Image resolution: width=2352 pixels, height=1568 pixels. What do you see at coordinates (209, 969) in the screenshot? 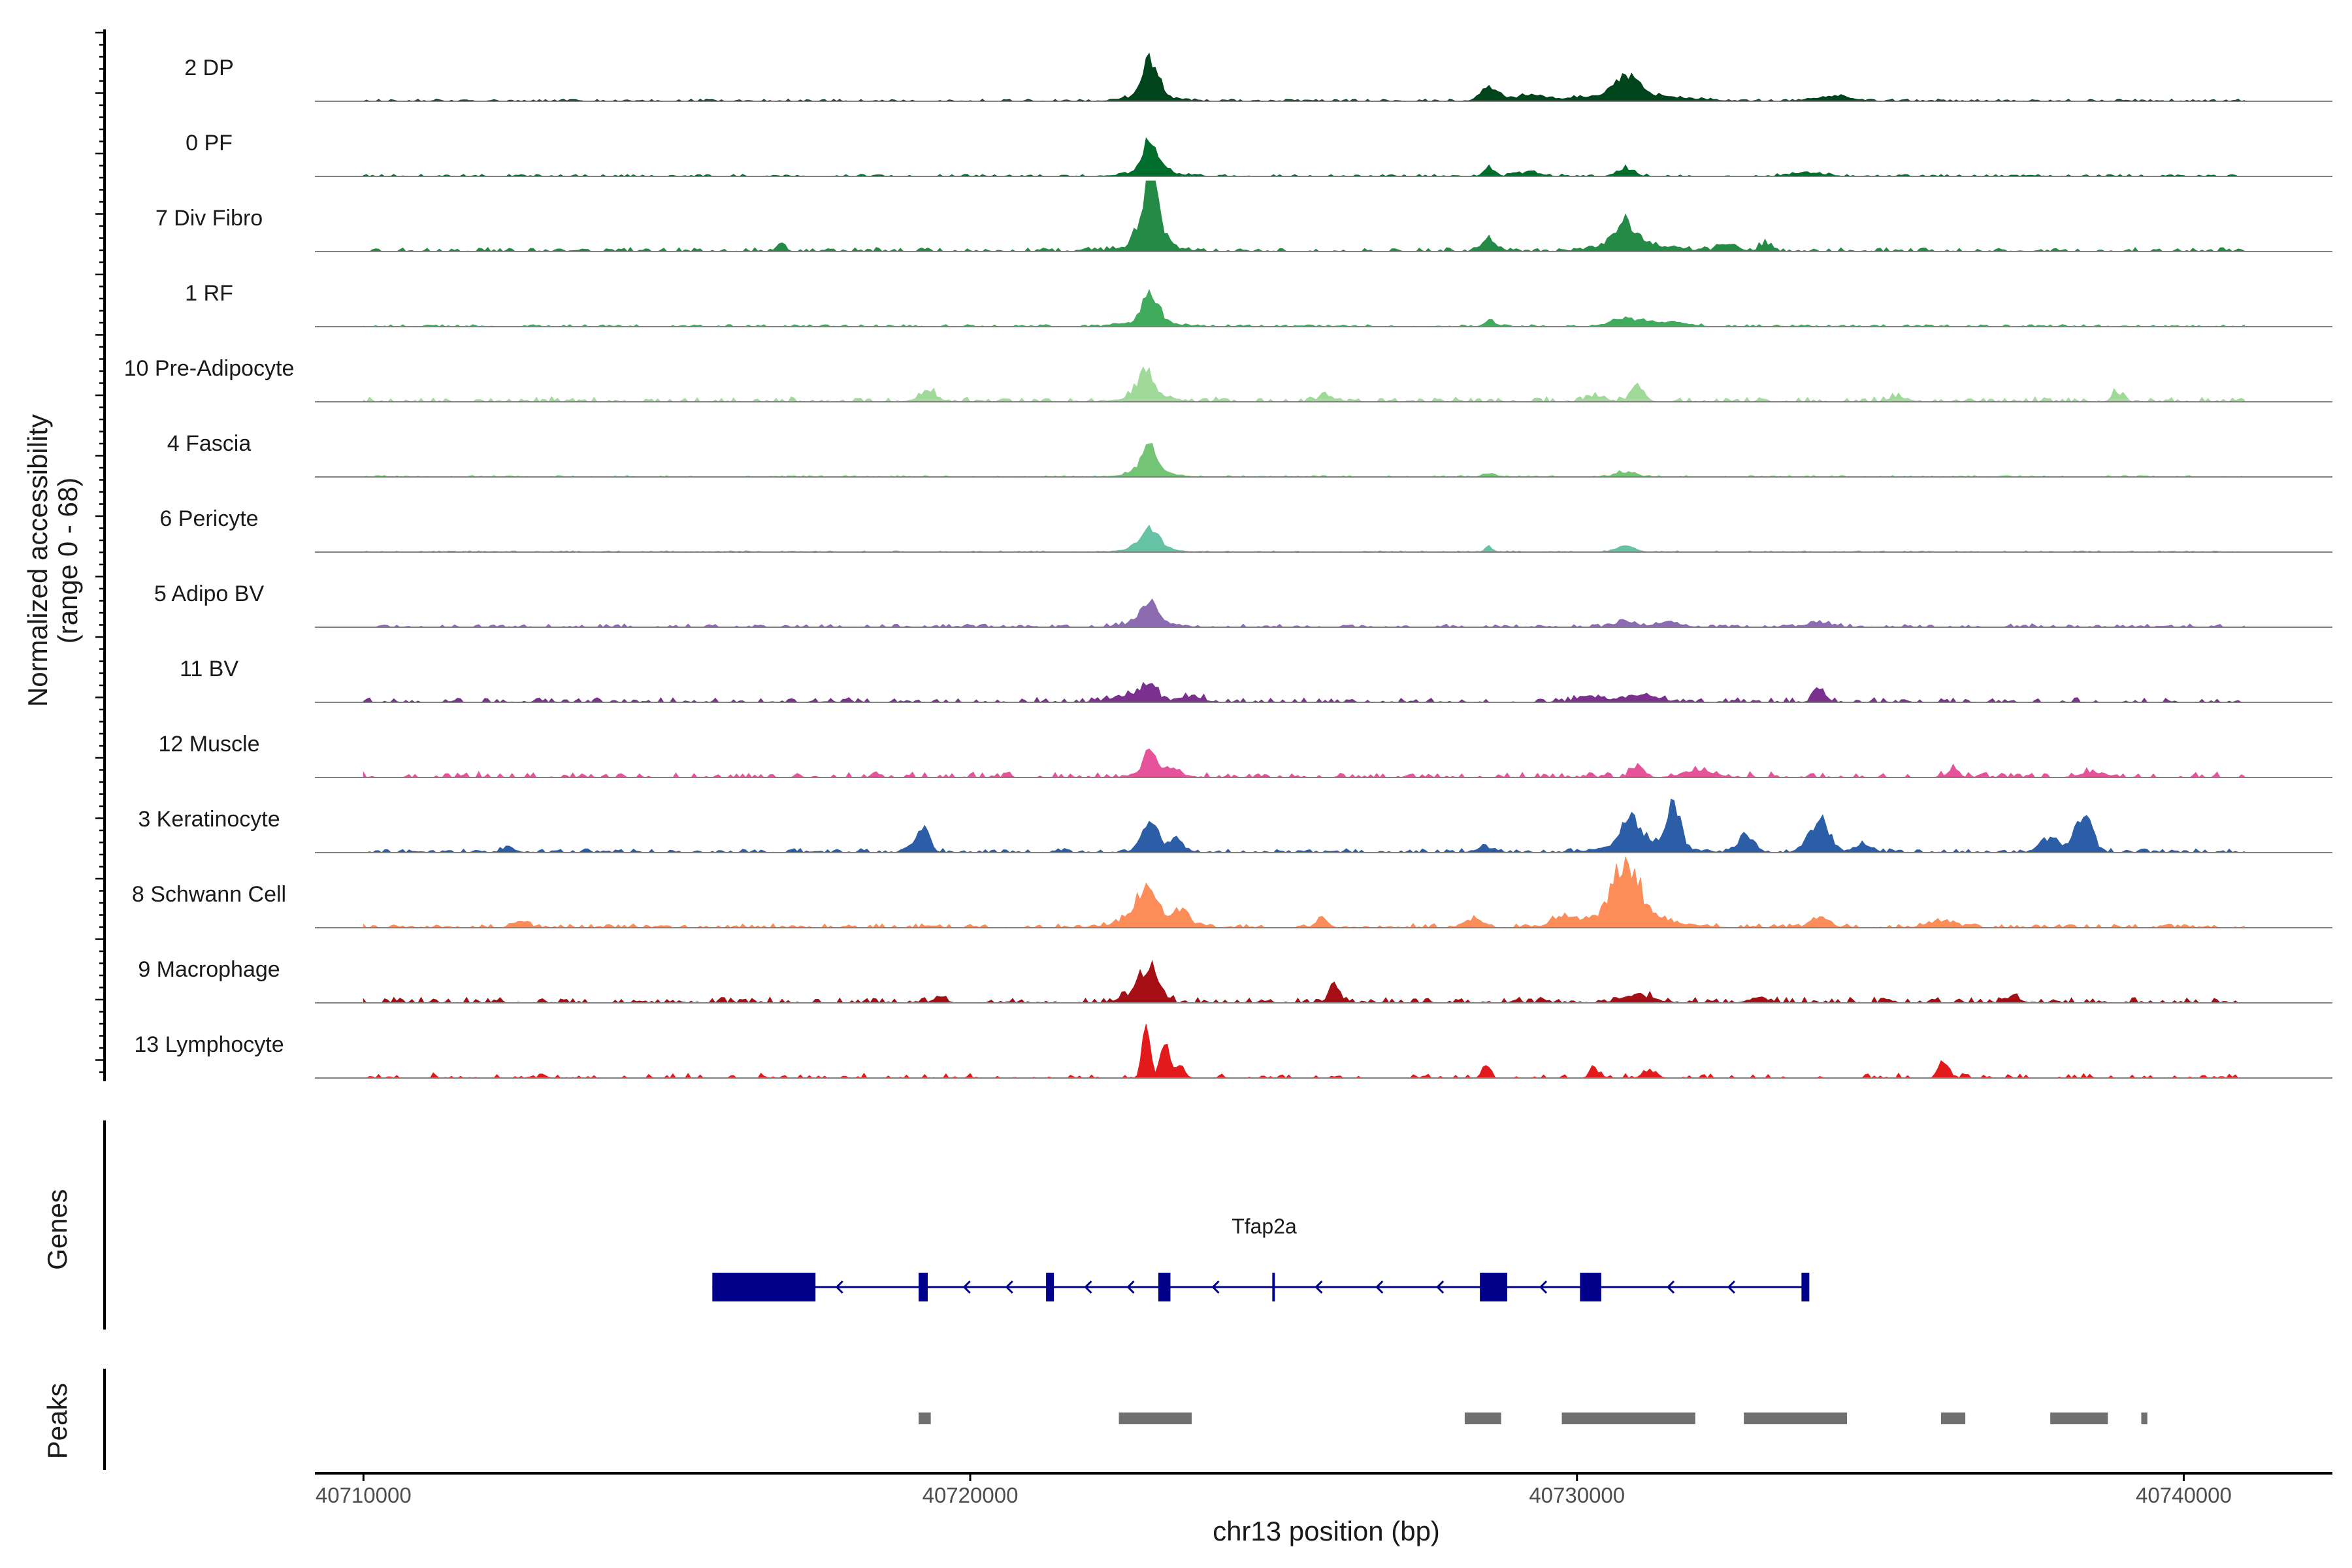
I see `track-label: 9 Macrophage` at bounding box center [209, 969].